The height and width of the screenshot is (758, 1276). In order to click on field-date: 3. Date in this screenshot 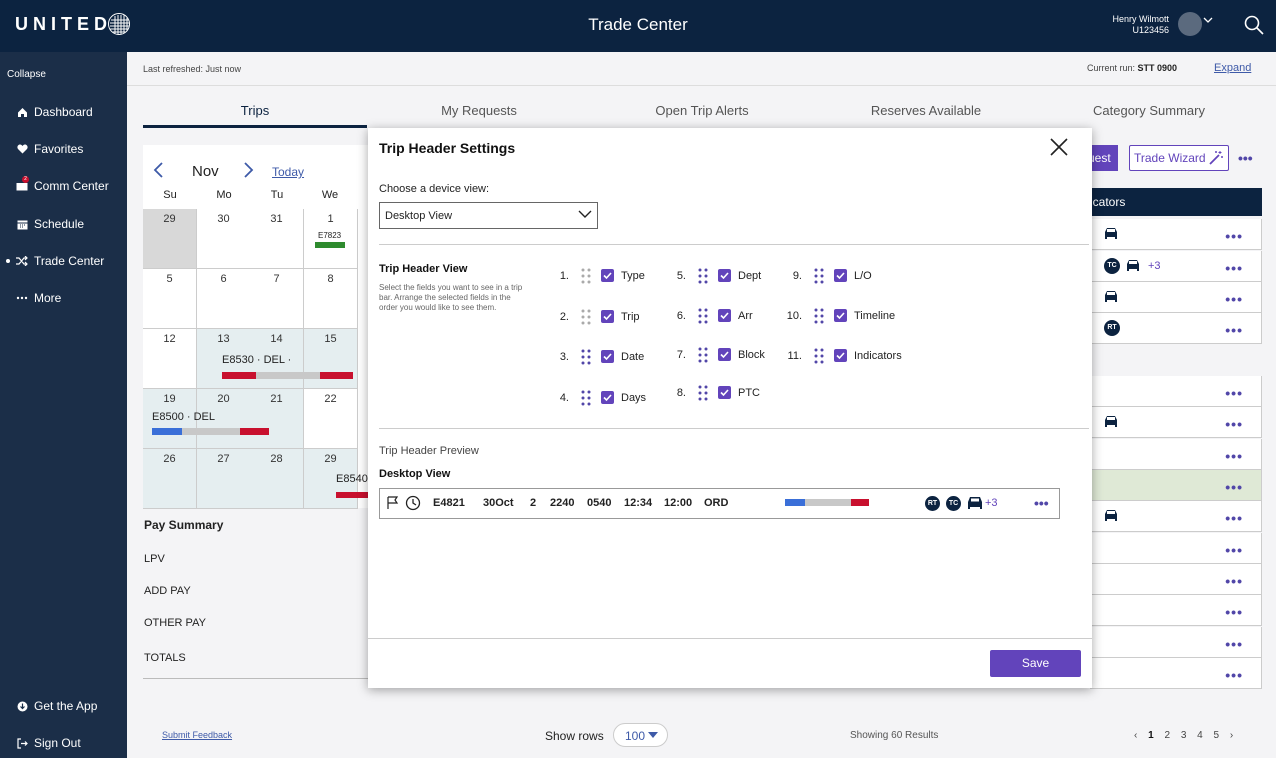, I will do `click(603, 358)`.